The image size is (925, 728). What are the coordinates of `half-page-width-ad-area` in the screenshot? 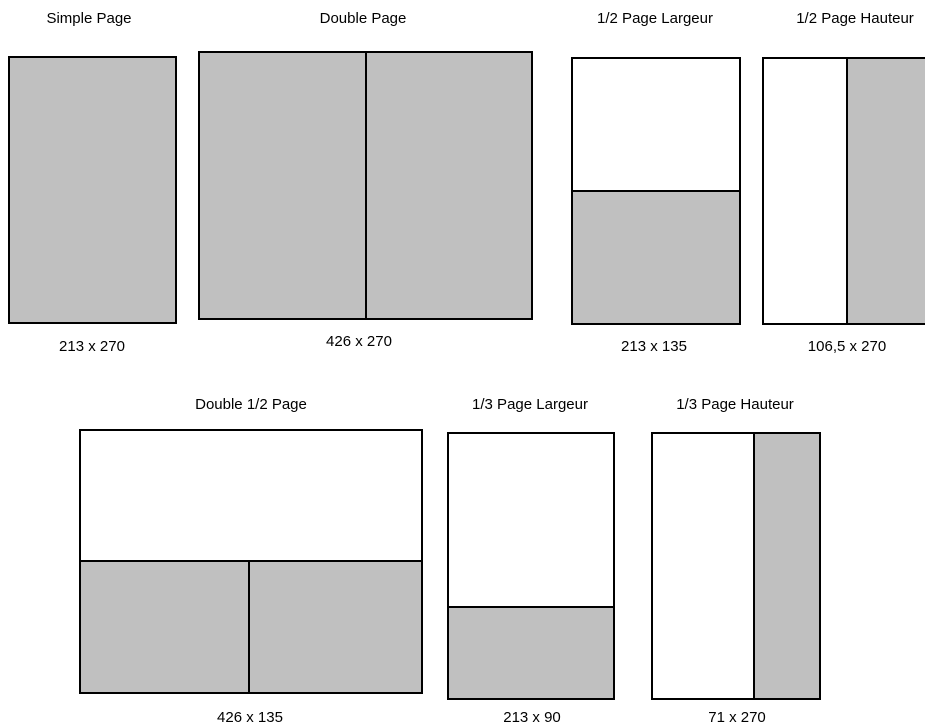 It's located at (656, 257).